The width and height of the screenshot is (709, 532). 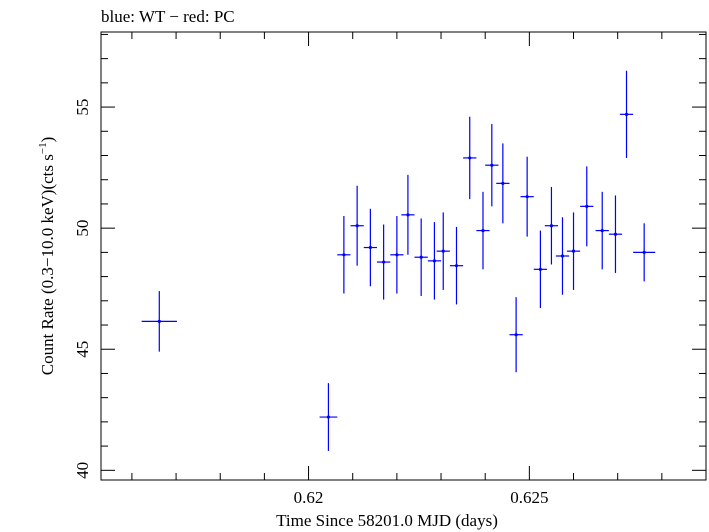 I want to click on x-tick-label: 0.62, so click(x=309, y=497).